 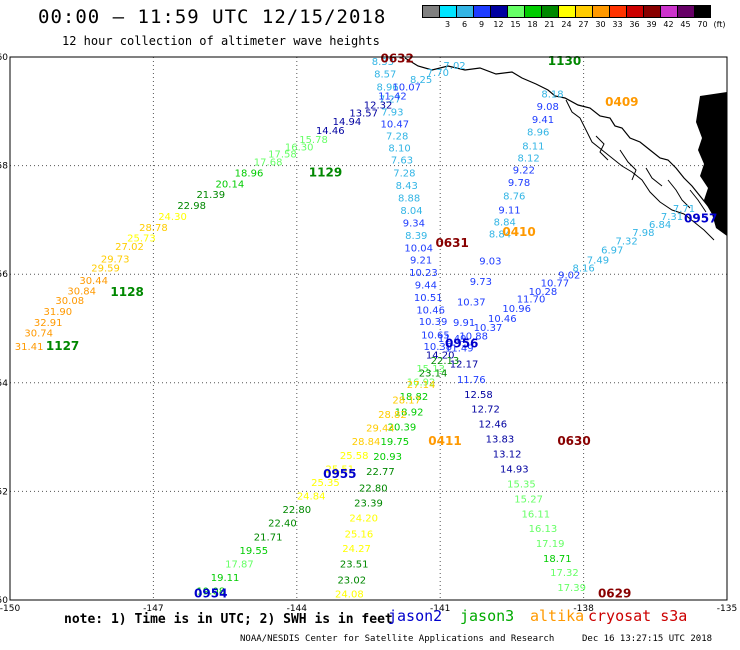 I want to click on wave-height-value: 6.97, so click(x=612, y=251).